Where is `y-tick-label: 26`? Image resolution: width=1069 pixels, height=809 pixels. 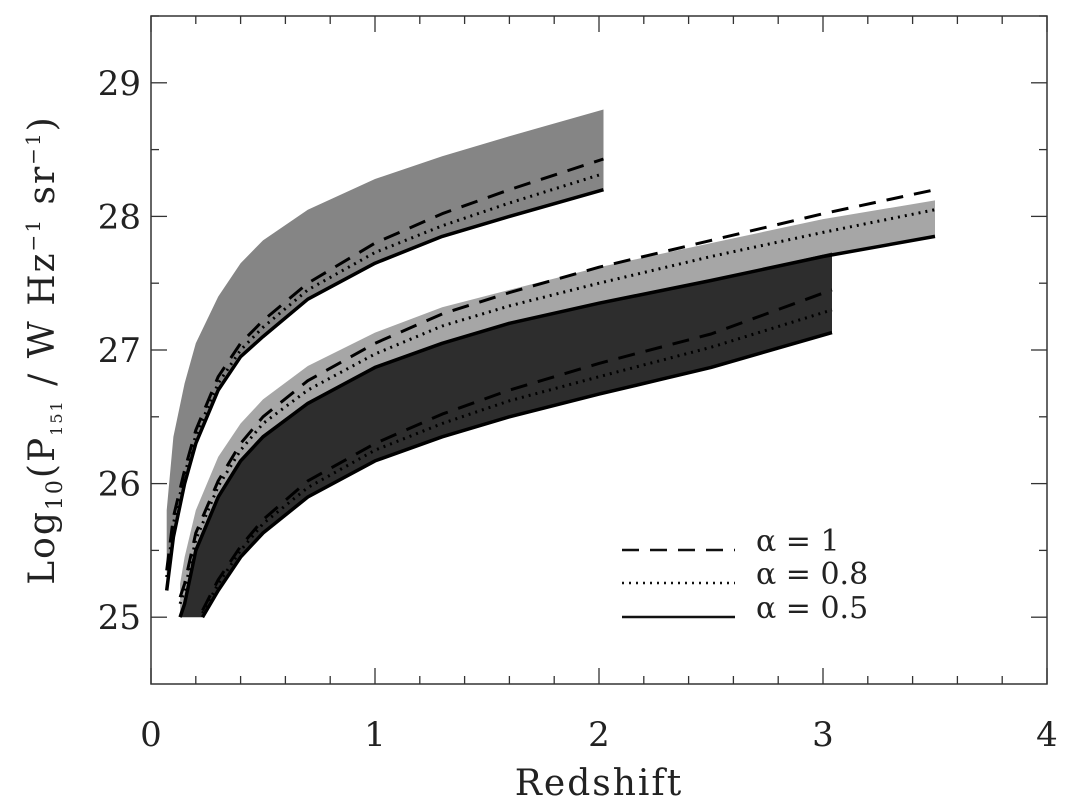 y-tick-label: 26 is located at coordinates (119, 485).